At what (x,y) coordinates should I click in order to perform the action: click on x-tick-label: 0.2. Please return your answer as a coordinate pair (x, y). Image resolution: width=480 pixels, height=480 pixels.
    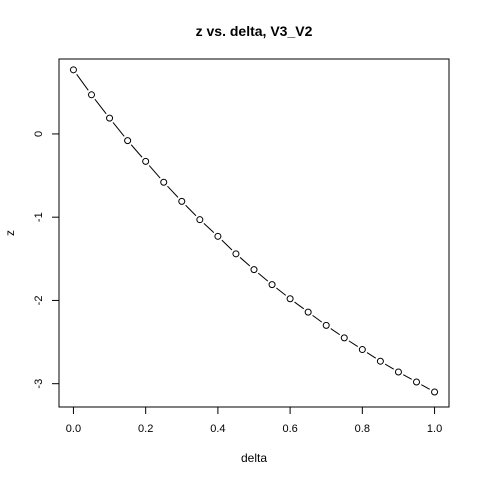
    Looking at the image, I should click on (145, 429).